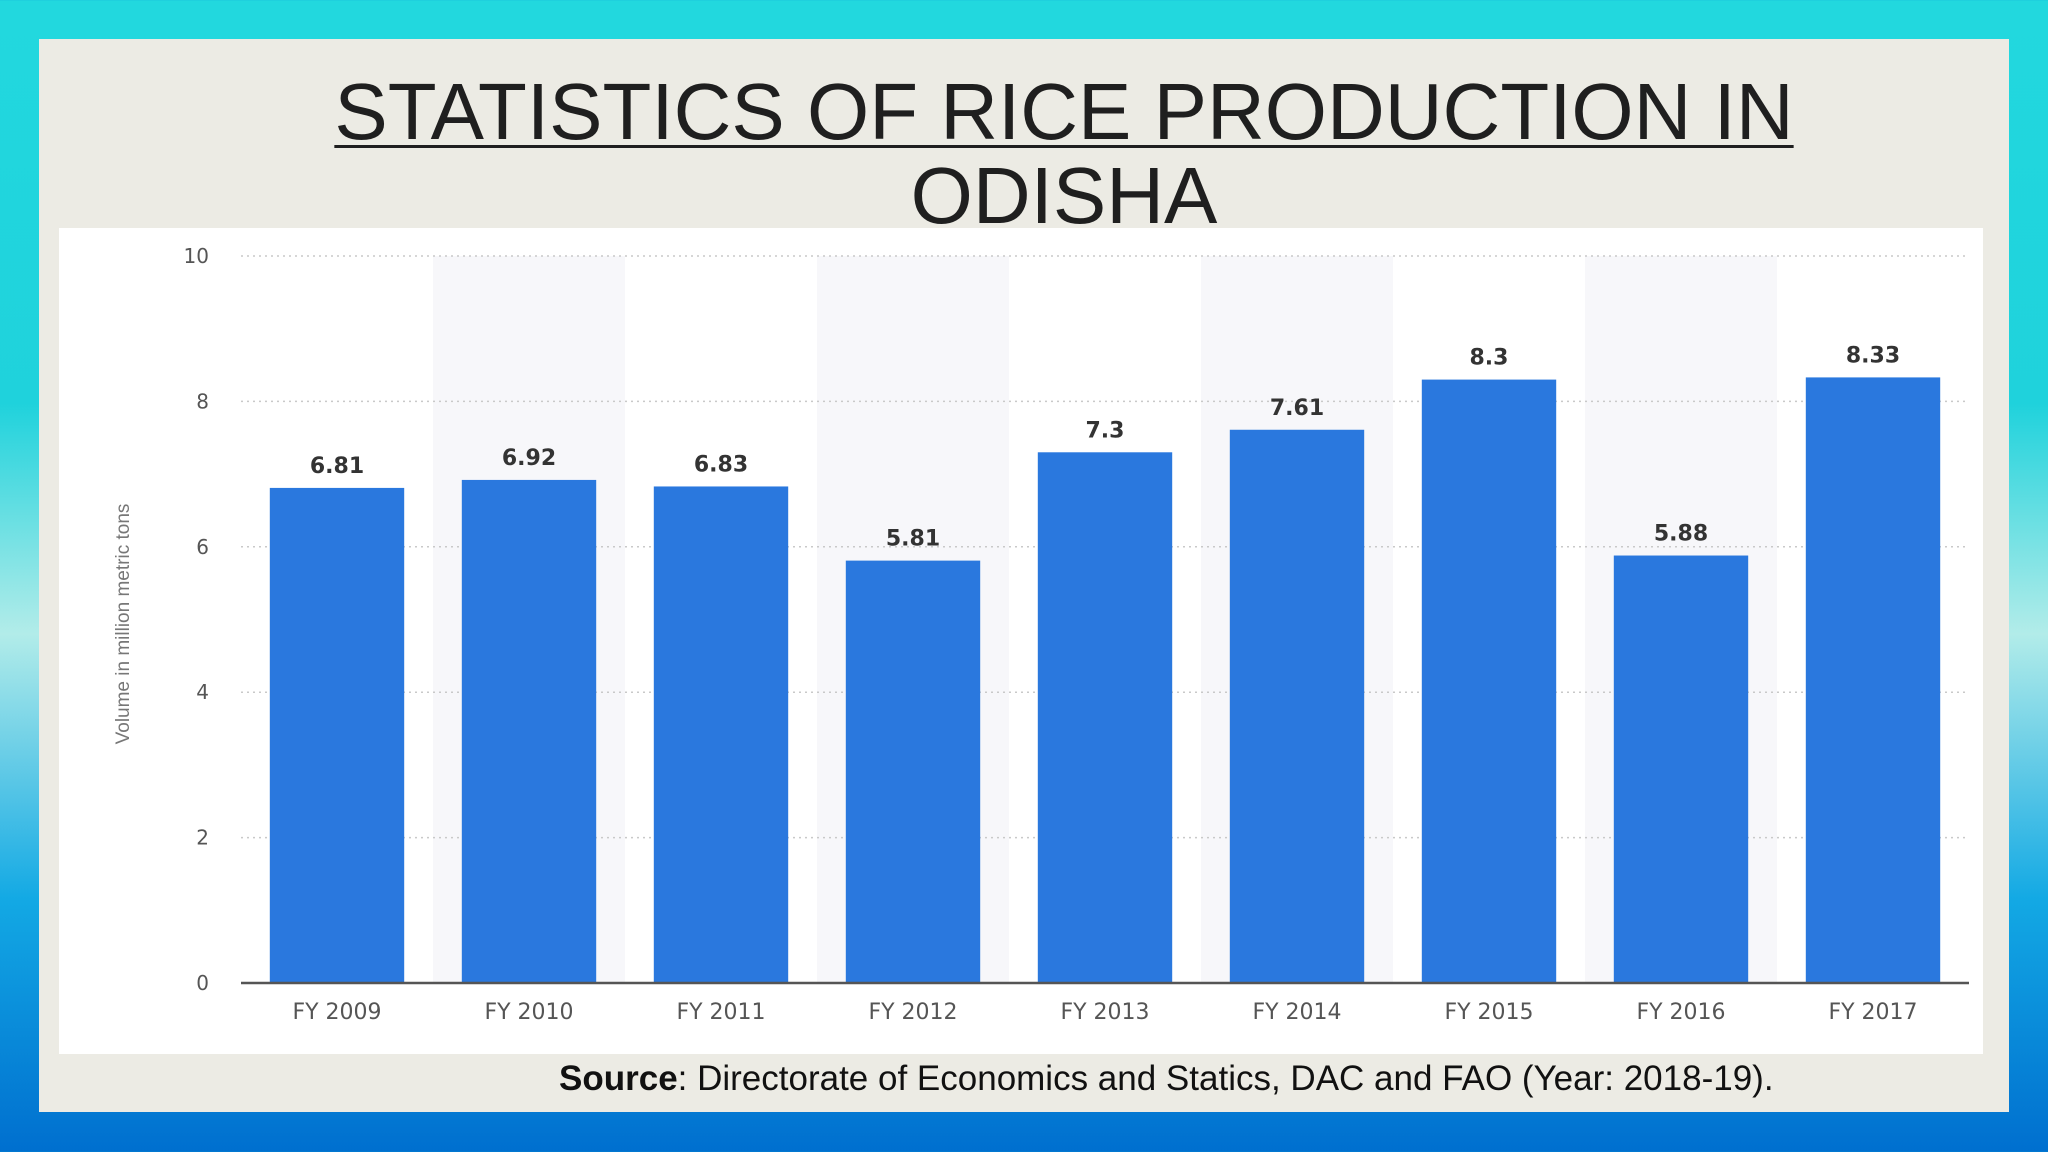  What do you see at coordinates (196, 256) in the screenshot?
I see `y-tick-label: 10` at bounding box center [196, 256].